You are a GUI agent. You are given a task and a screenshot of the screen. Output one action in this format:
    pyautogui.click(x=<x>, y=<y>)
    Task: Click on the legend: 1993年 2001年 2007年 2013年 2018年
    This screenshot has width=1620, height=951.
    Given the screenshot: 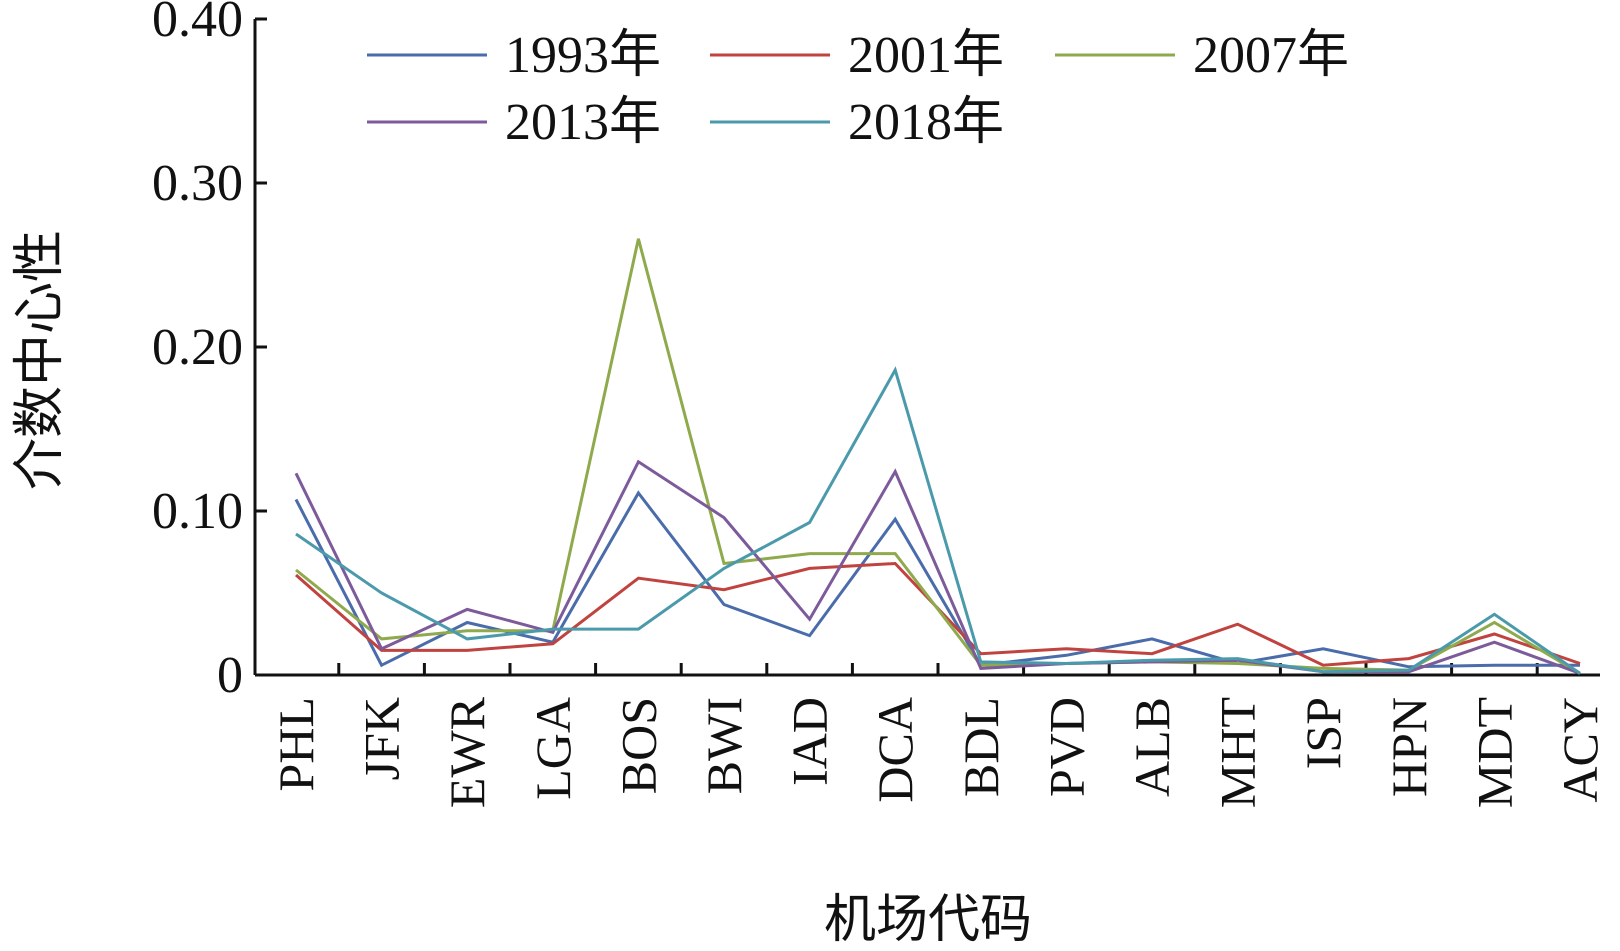 What is the action you would take?
    pyautogui.click(x=858, y=89)
    